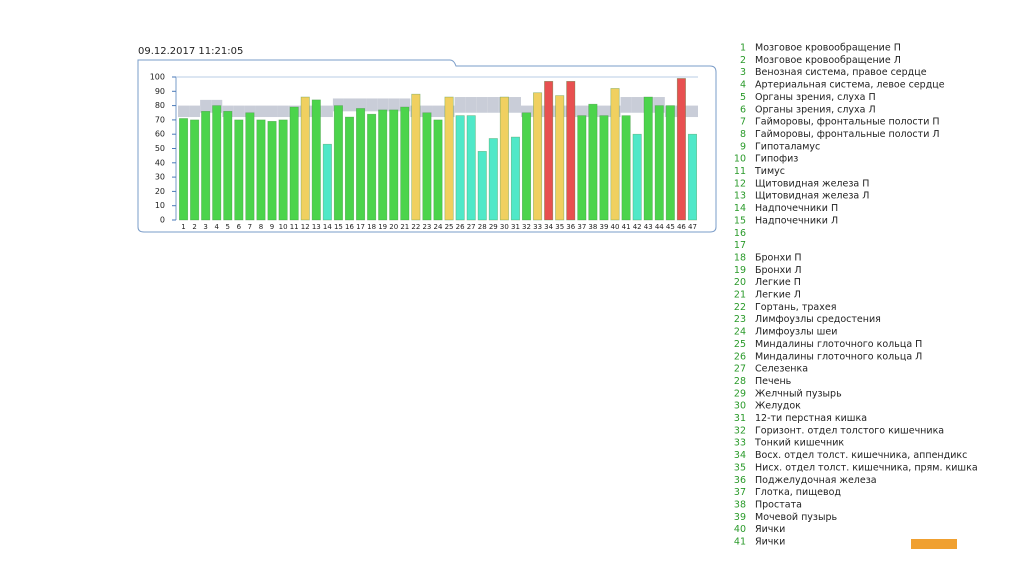  I want to click on item-label: Мозговое кровообращение П, so click(828, 48).